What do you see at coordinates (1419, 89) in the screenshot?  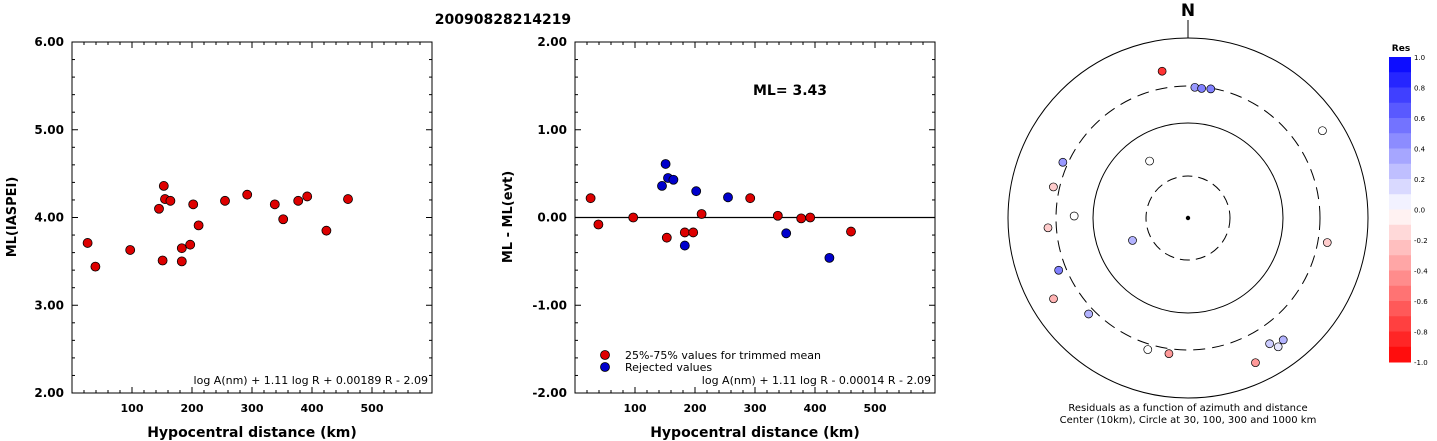 I see `colorbar-tick-label: 0.8` at bounding box center [1419, 89].